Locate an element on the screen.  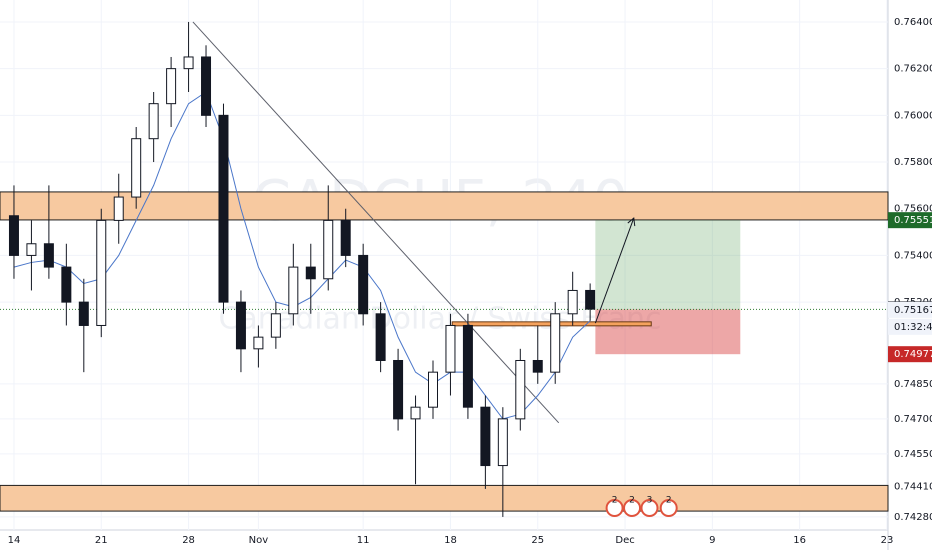
position-stop is located at coordinates (668, 332).